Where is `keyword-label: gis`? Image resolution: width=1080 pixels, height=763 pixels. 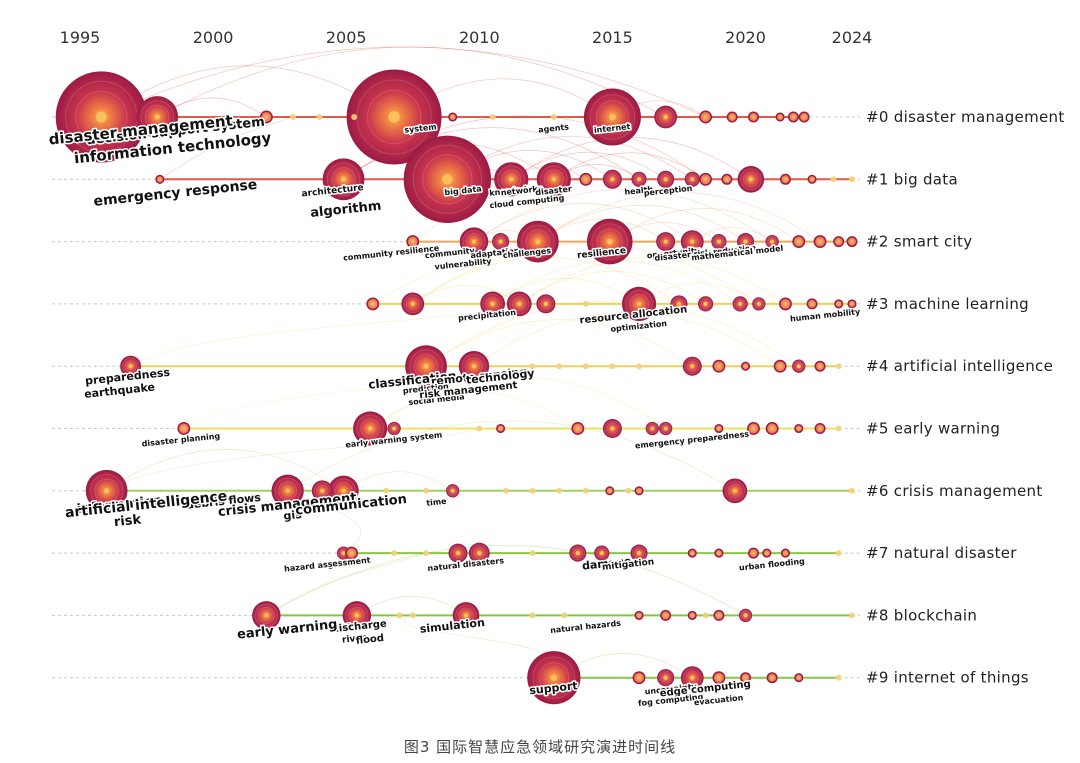
keyword-label: gis is located at coordinates (293, 515).